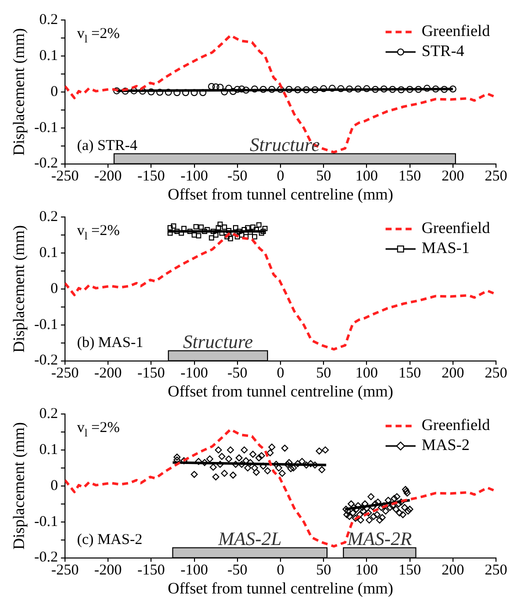 The width and height of the screenshot is (516, 607). I want to click on legend-label: MAS-2, so click(446, 445).